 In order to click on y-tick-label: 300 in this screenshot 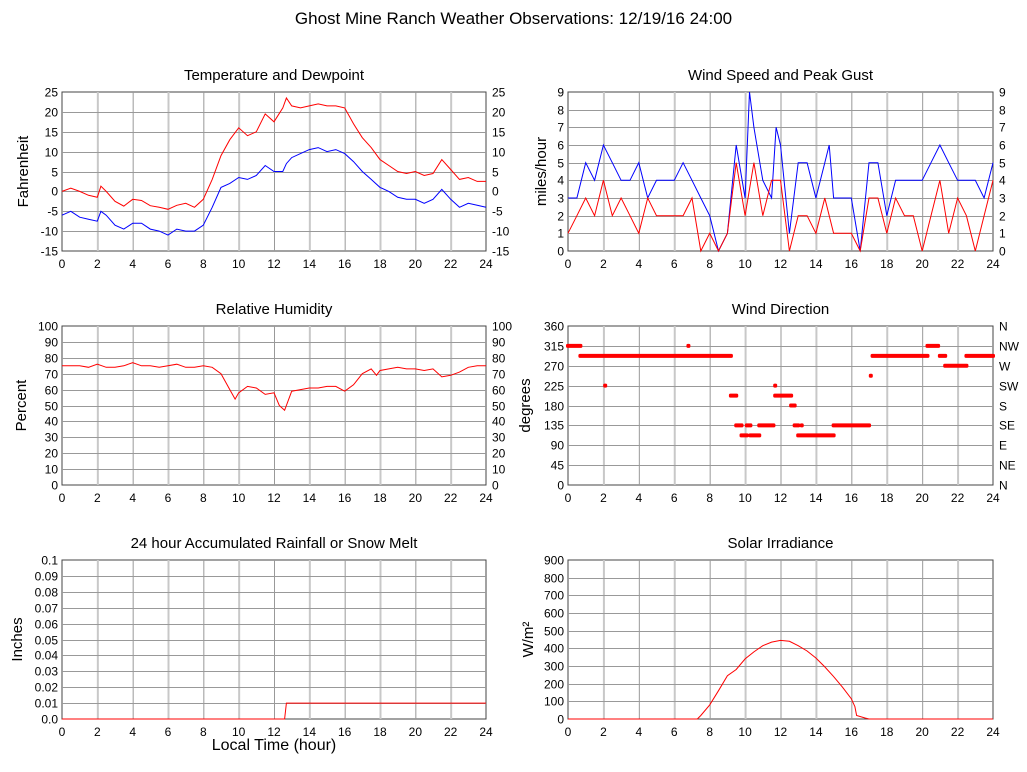, I will do `click(554, 667)`.